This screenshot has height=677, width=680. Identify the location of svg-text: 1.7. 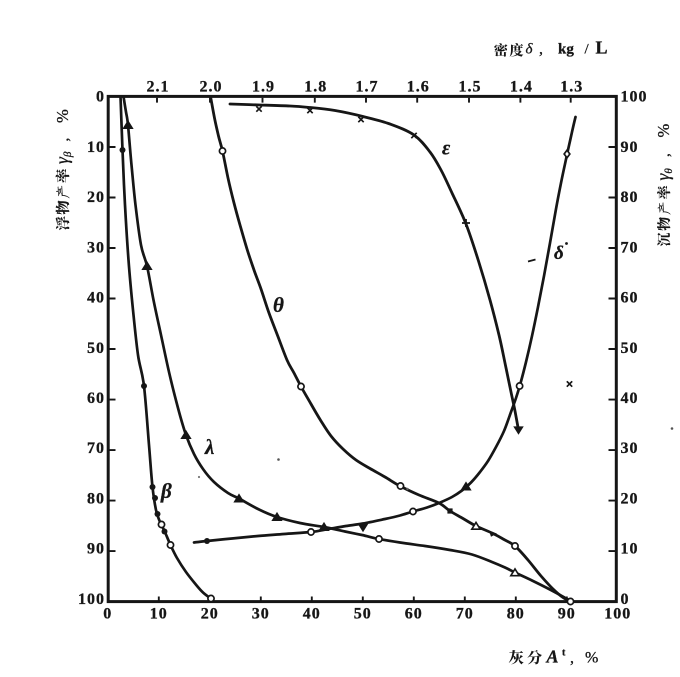
(367, 87).